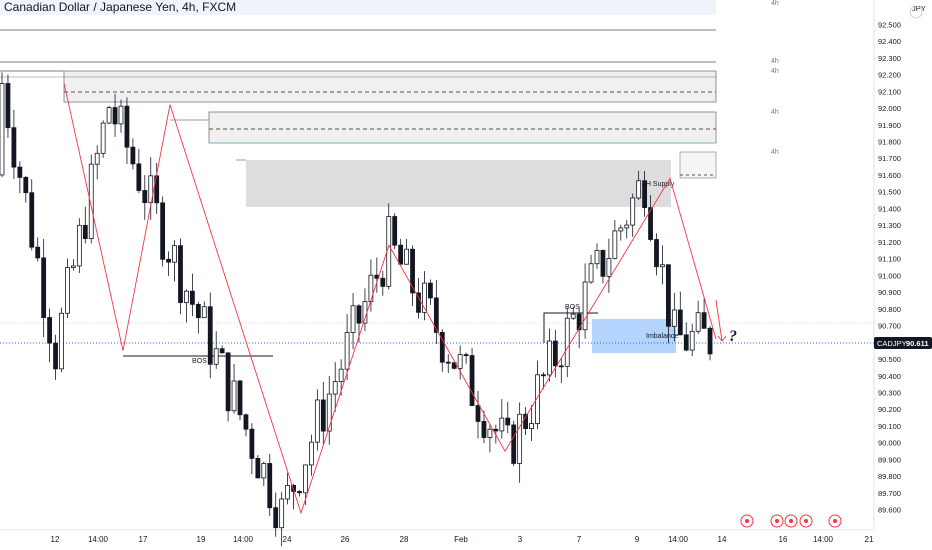 The height and width of the screenshot is (550, 932). I want to click on y-tick-label: 92.300, so click(889, 58).